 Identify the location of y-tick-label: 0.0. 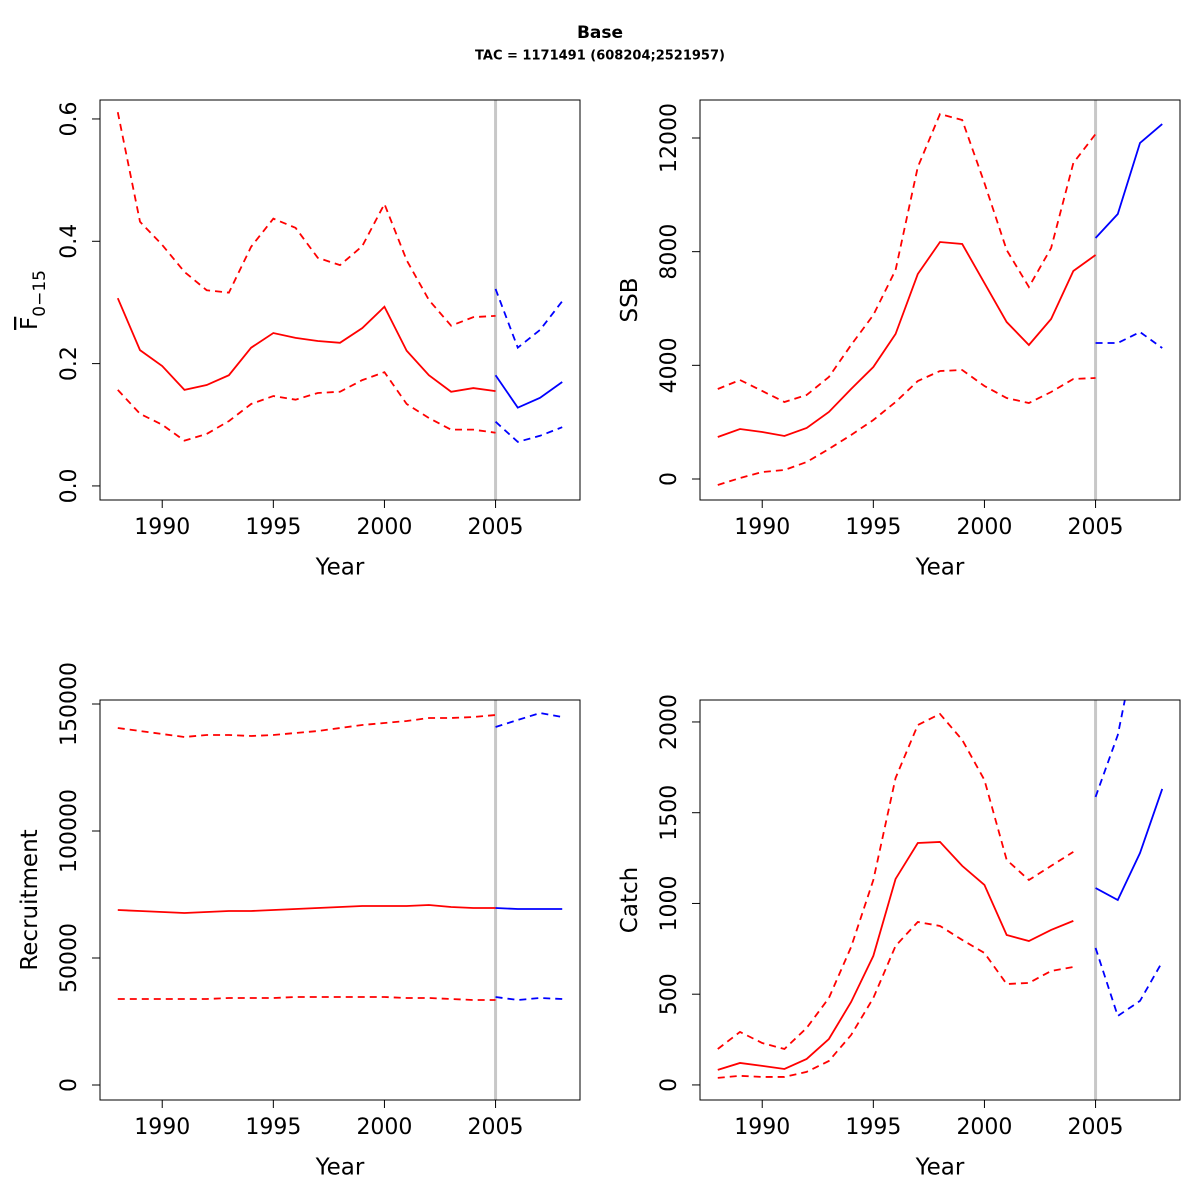
(69, 485).